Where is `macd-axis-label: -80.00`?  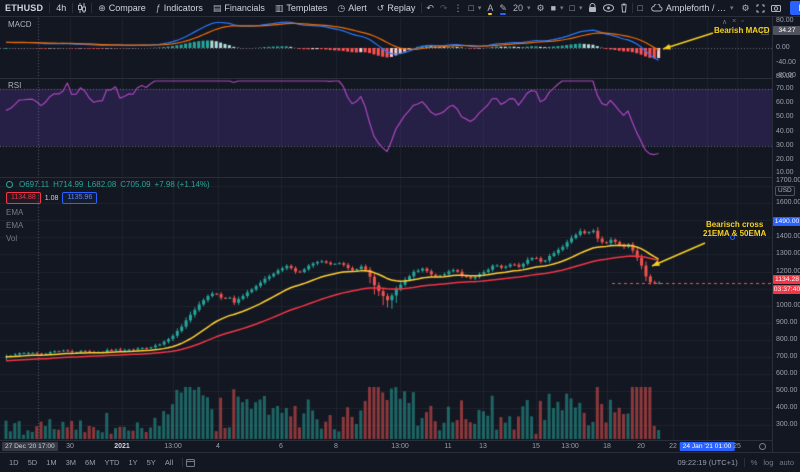
macd-axis-label: -80.00 is located at coordinates (786, 75).